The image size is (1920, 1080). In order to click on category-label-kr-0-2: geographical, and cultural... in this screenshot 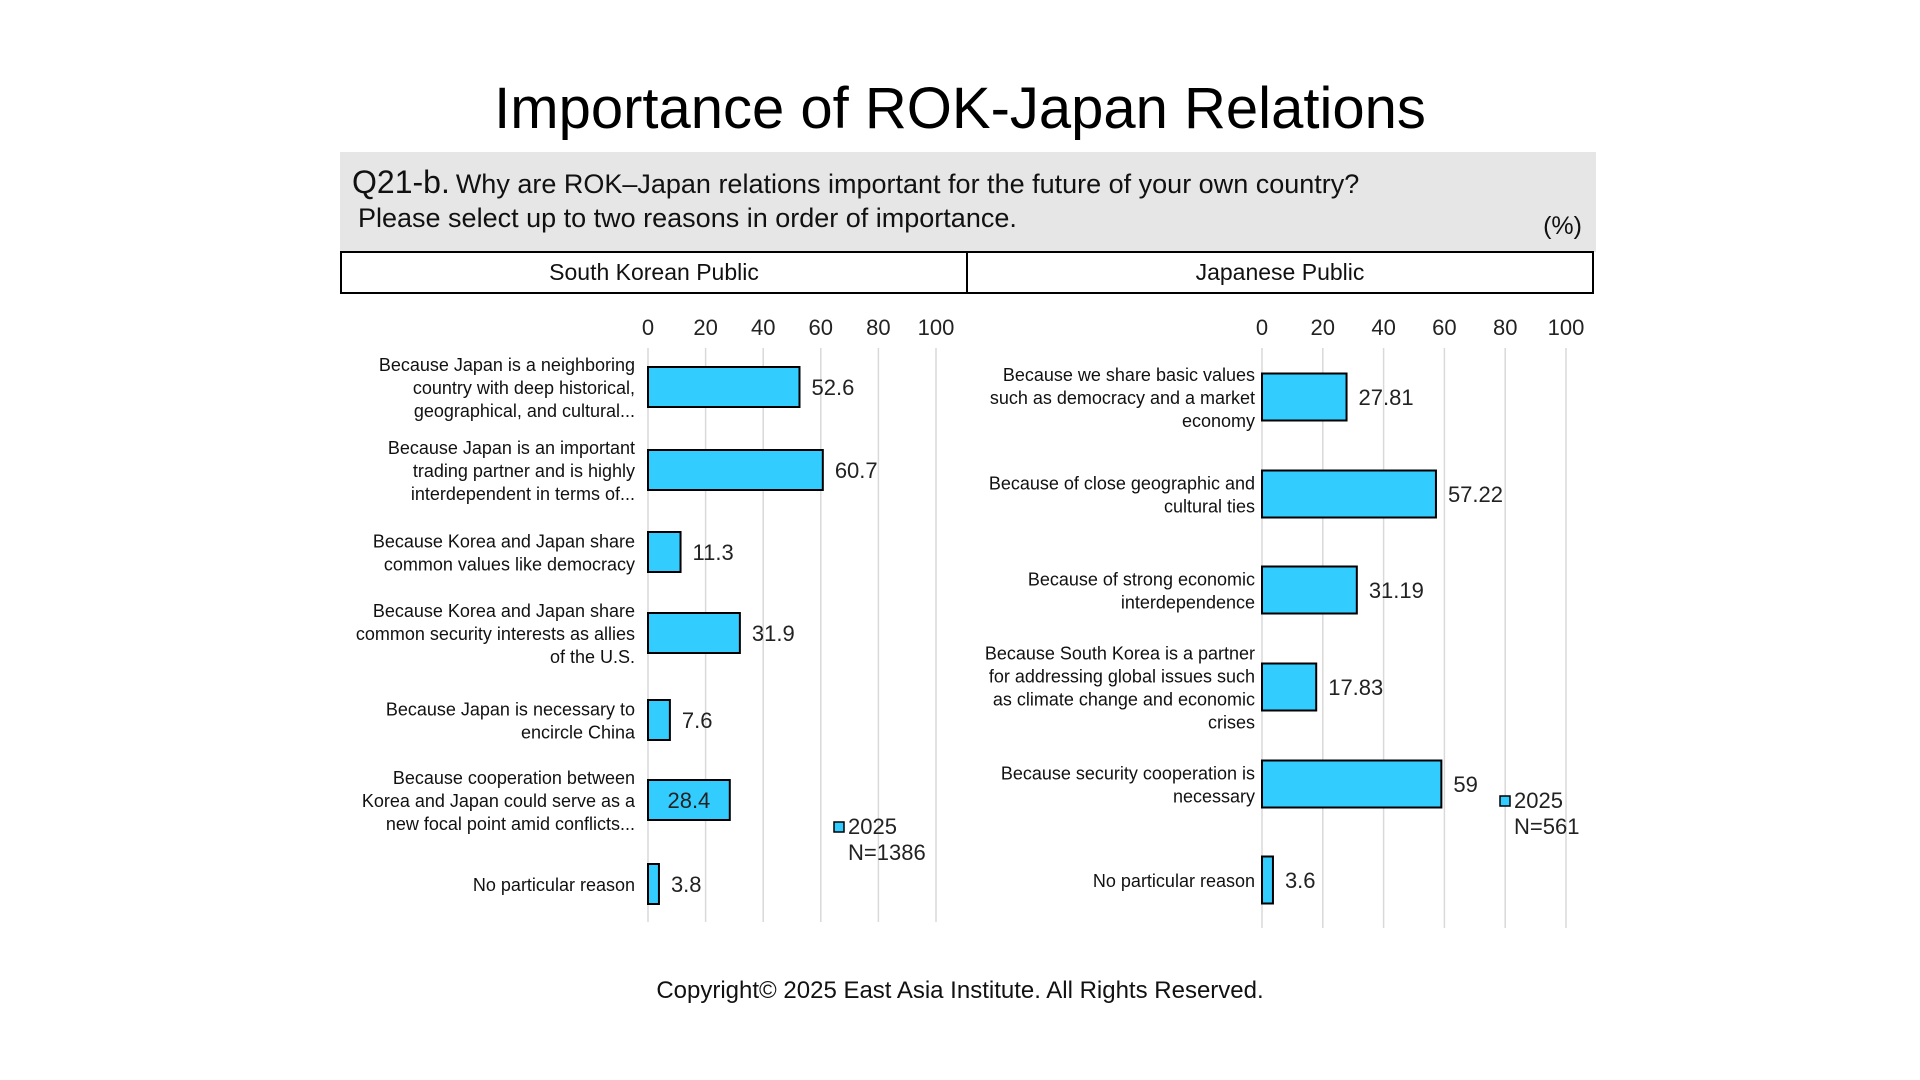, I will do `click(524, 411)`.